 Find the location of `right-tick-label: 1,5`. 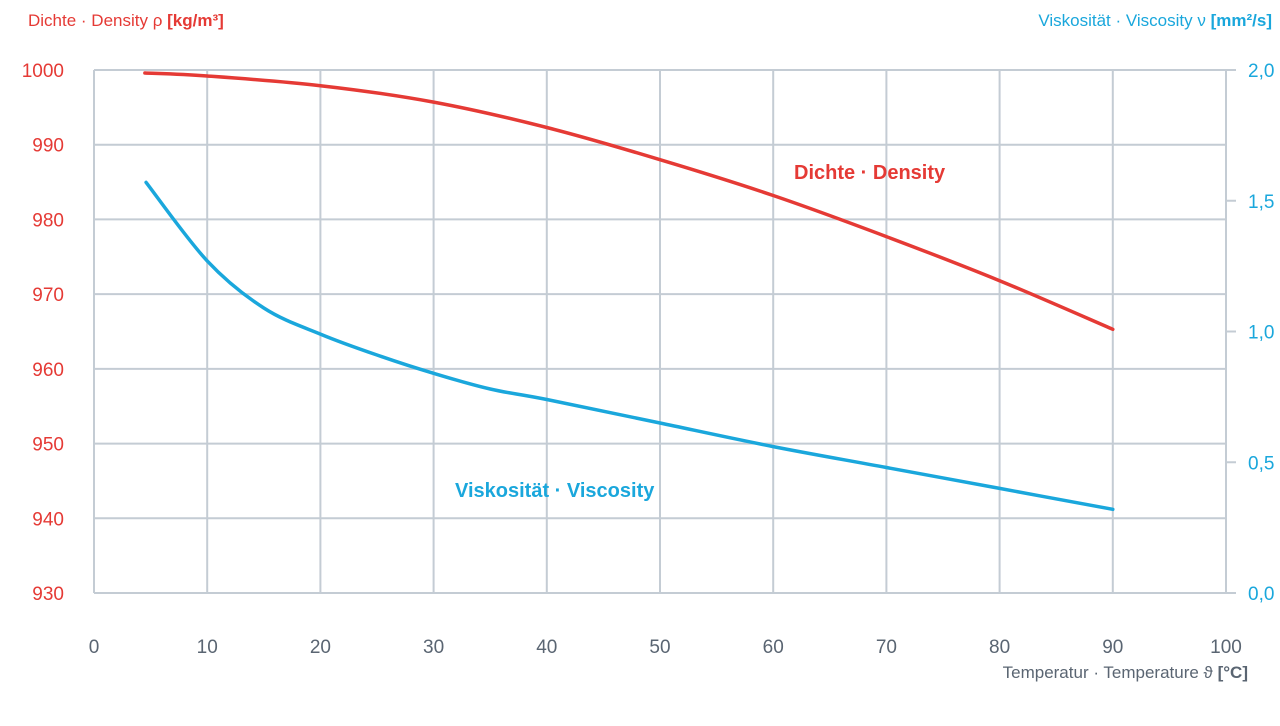

right-tick-label: 1,5 is located at coordinates (1261, 202).